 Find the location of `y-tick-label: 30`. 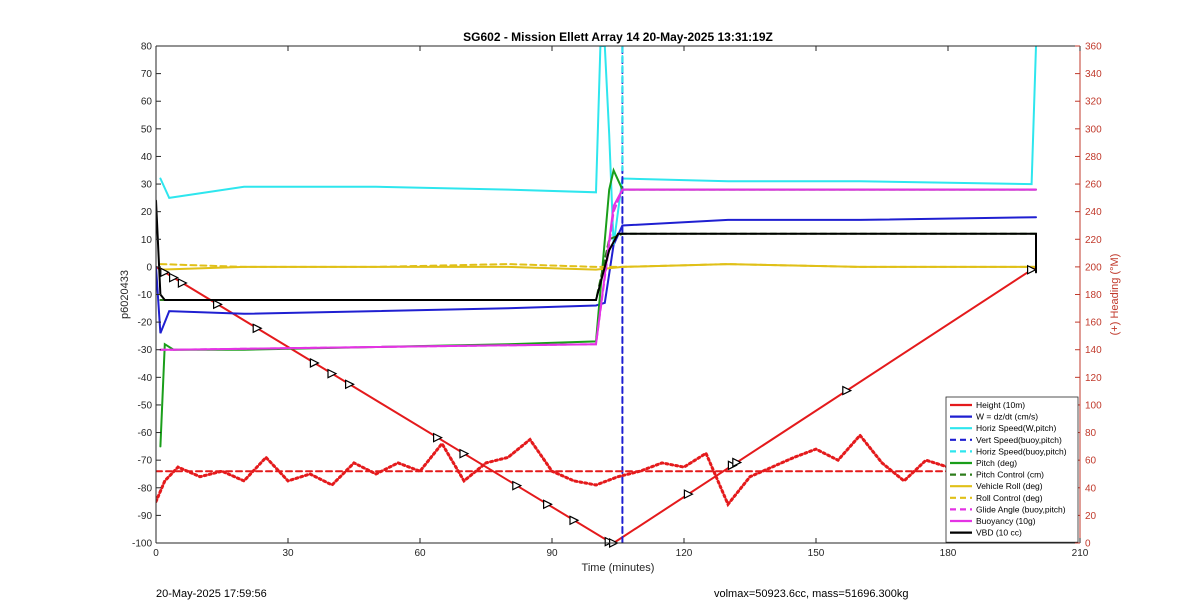

y-tick-label: 30 is located at coordinates (147, 185).